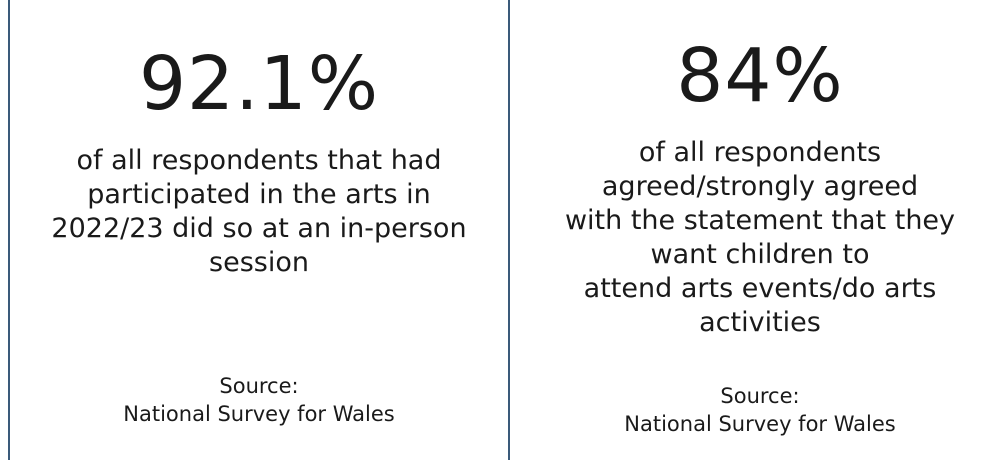 The height and width of the screenshot is (460, 998). What do you see at coordinates (509, 230) in the screenshot?
I see `center-divider` at bounding box center [509, 230].